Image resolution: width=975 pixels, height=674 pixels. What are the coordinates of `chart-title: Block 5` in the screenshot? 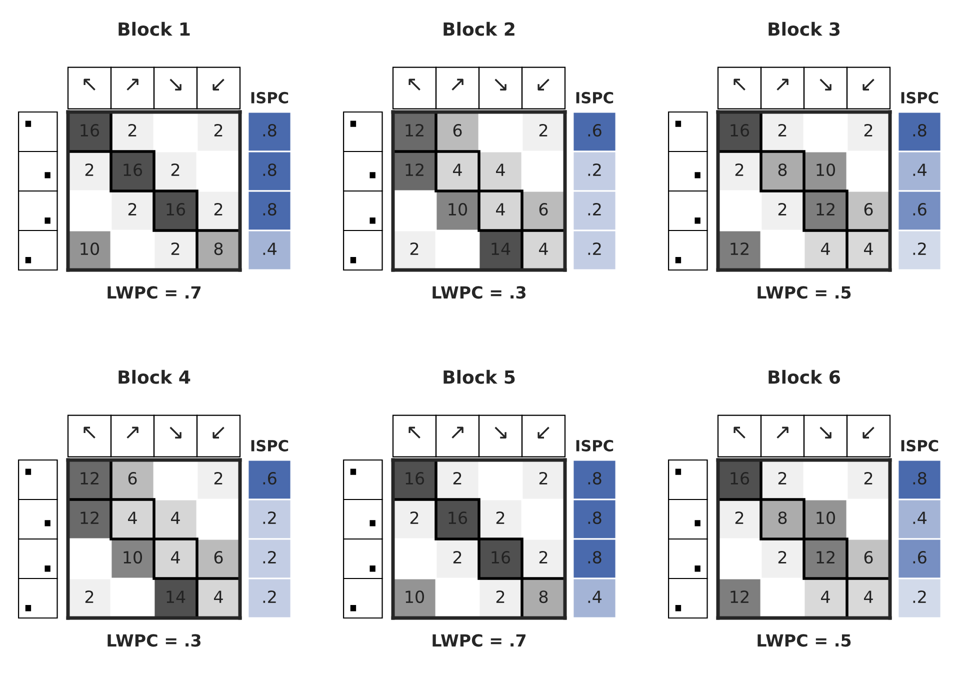 It's located at (479, 377).